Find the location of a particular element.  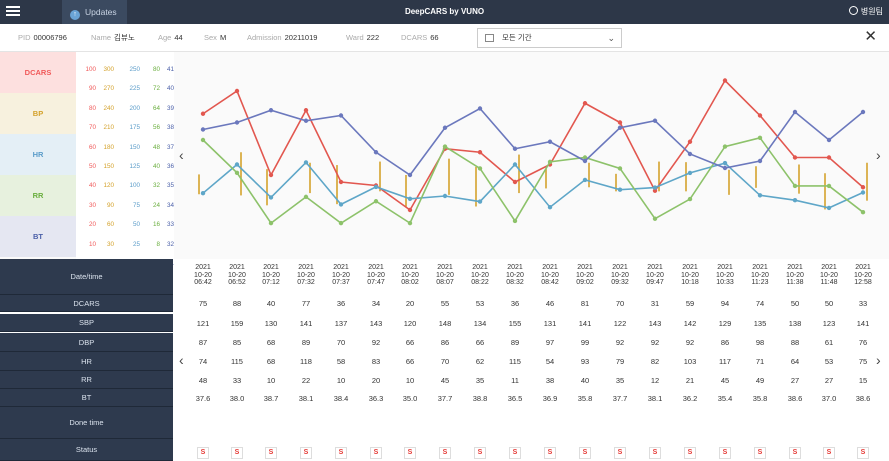

chevron-right-icon: › is located at coordinates (878, 155).